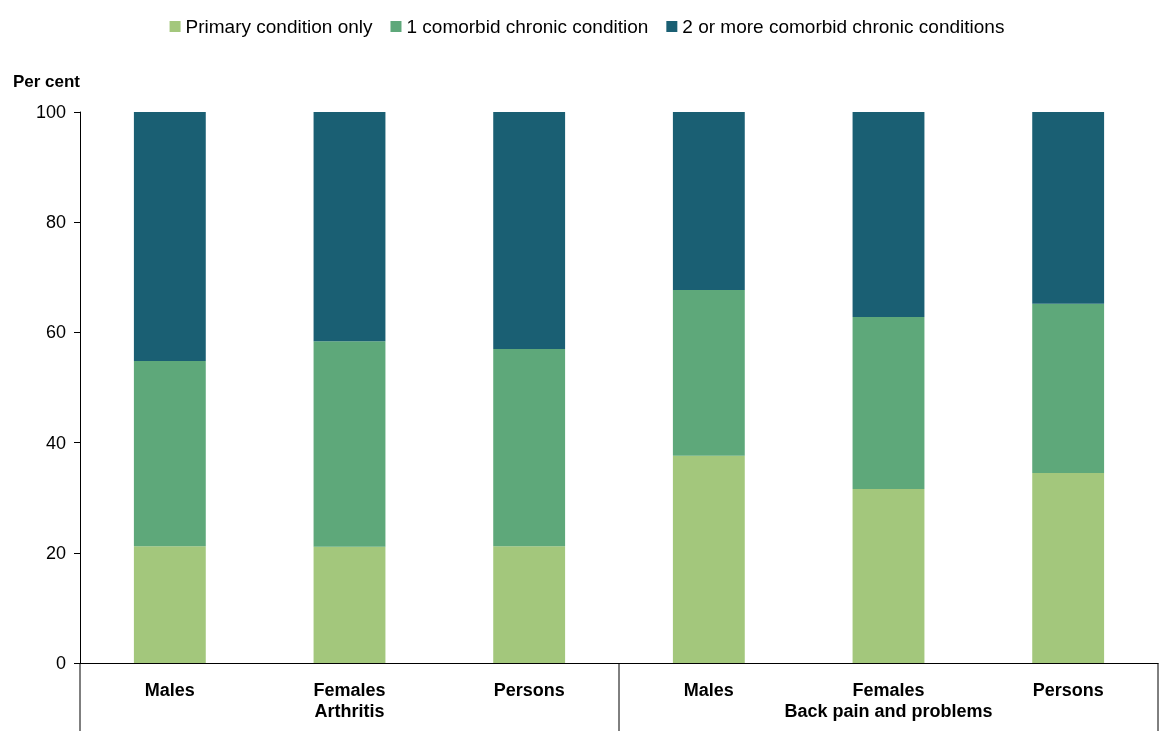 This screenshot has height=731, width=1174. What do you see at coordinates (55, 552) in the screenshot?
I see `y-tick-label: 20` at bounding box center [55, 552].